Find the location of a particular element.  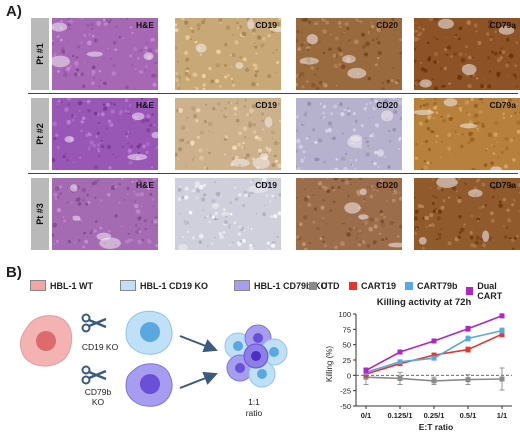

tile-pt1-cd19: CD19 is located at coordinates (228, 54).